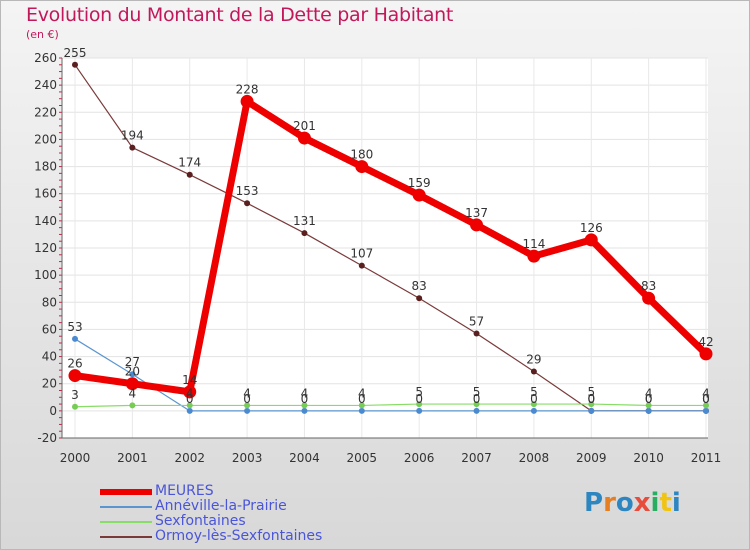 The image size is (750, 550). What do you see at coordinates (632, 503) in the screenshot?
I see `proxiti-logo: Proxiti` at bounding box center [632, 503].